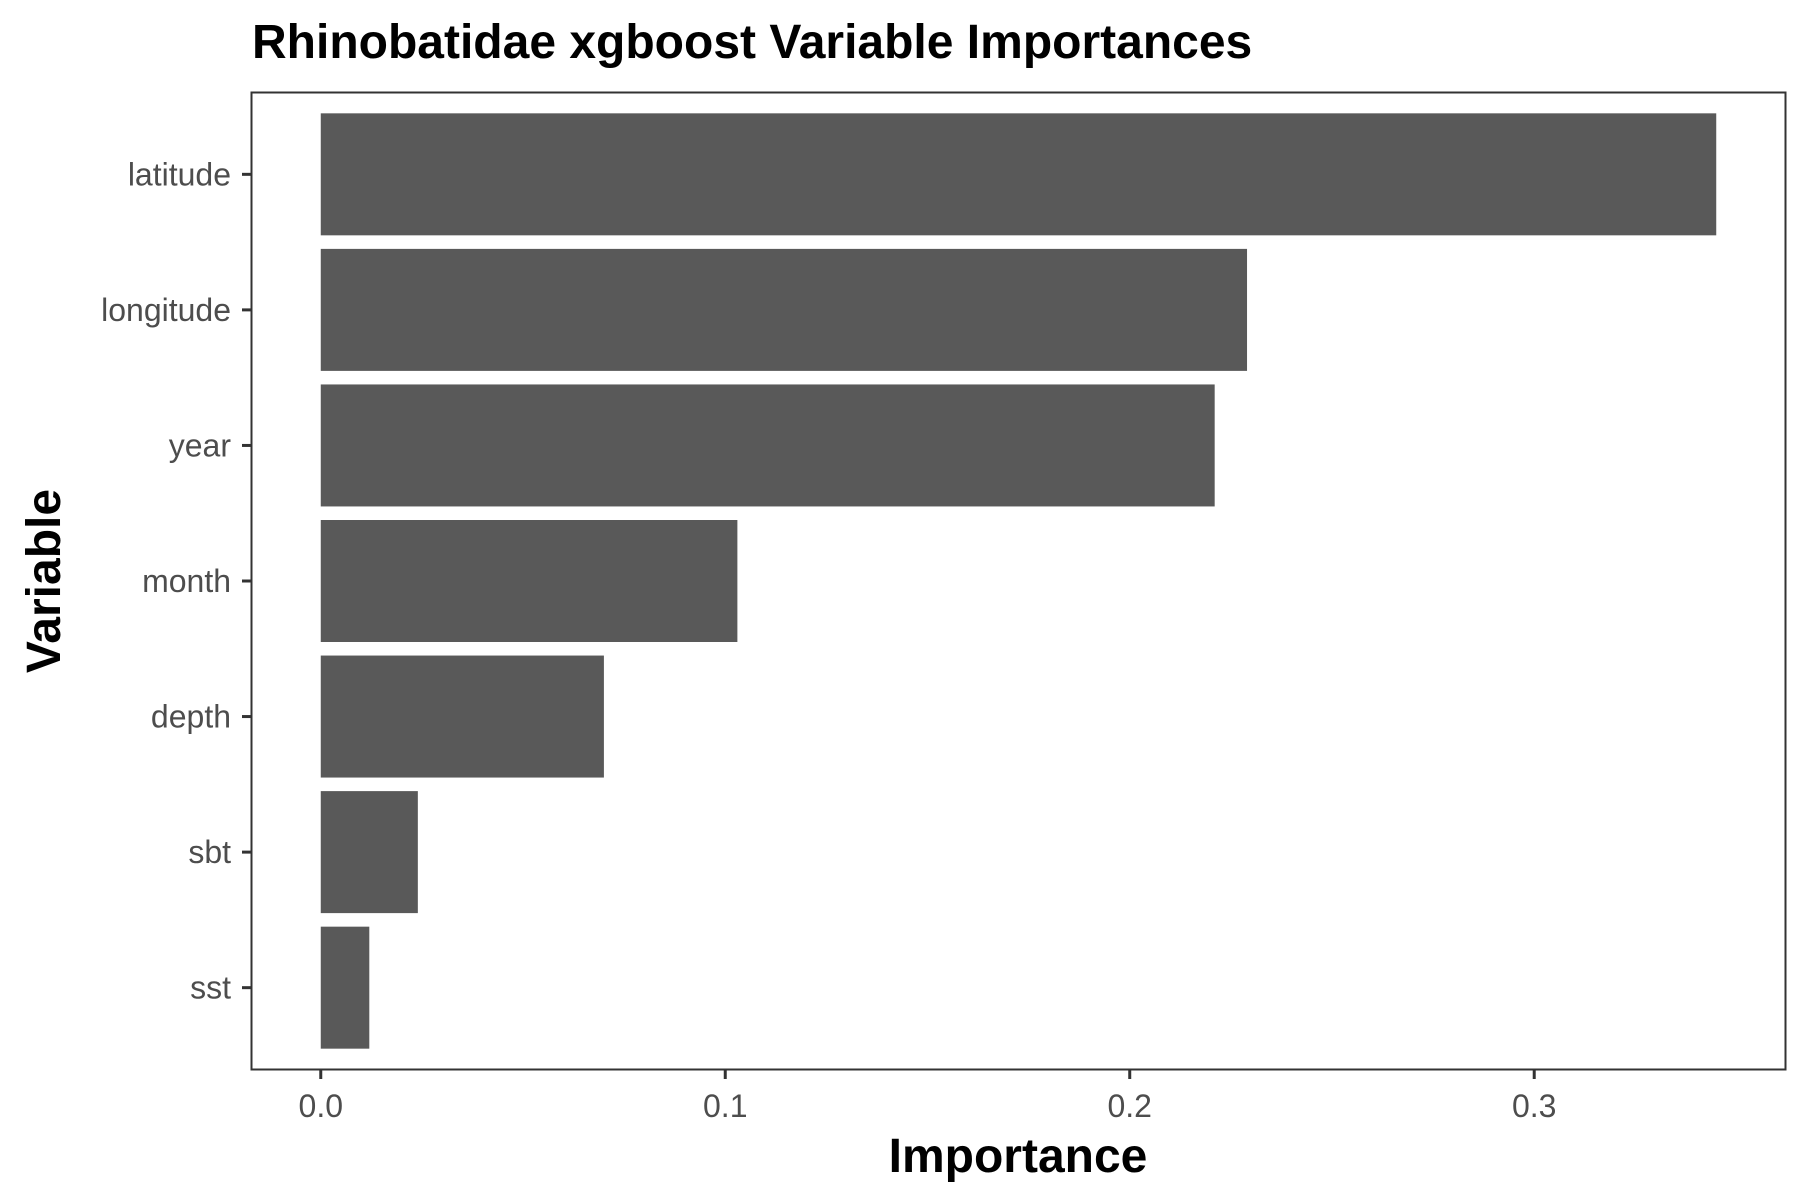 This screenshot has width=1800, height=1200. What do you see at coordinates (1534, 1106) in the screenshot?
I see `x-tick-label: 0.3` at bounding box center [1534, 1106].